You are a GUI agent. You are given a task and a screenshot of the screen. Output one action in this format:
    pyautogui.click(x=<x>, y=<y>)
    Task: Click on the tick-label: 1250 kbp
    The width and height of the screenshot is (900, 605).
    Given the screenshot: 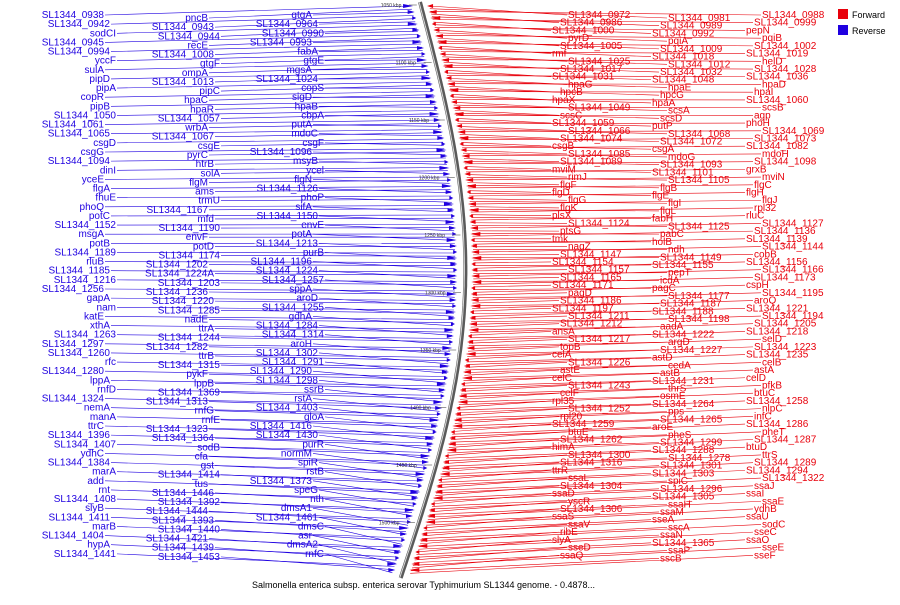 What is the action you would take?
    pyautogui.click(x=434, y=236)
    